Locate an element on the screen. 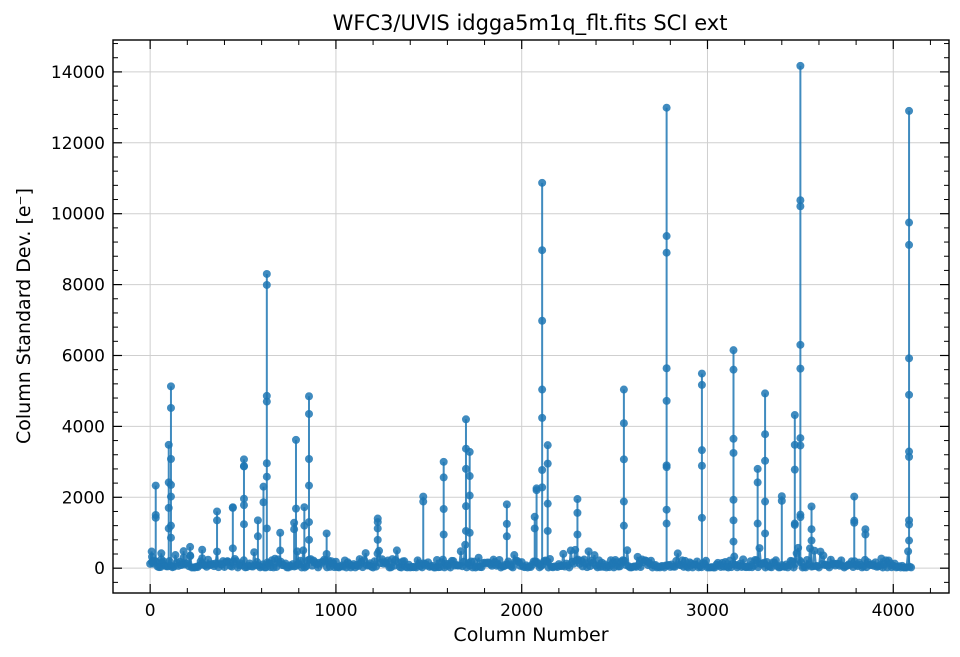 This screenshot has width=960, height=657. y-tick-label: 12000 is located at coordinates (78, 144).